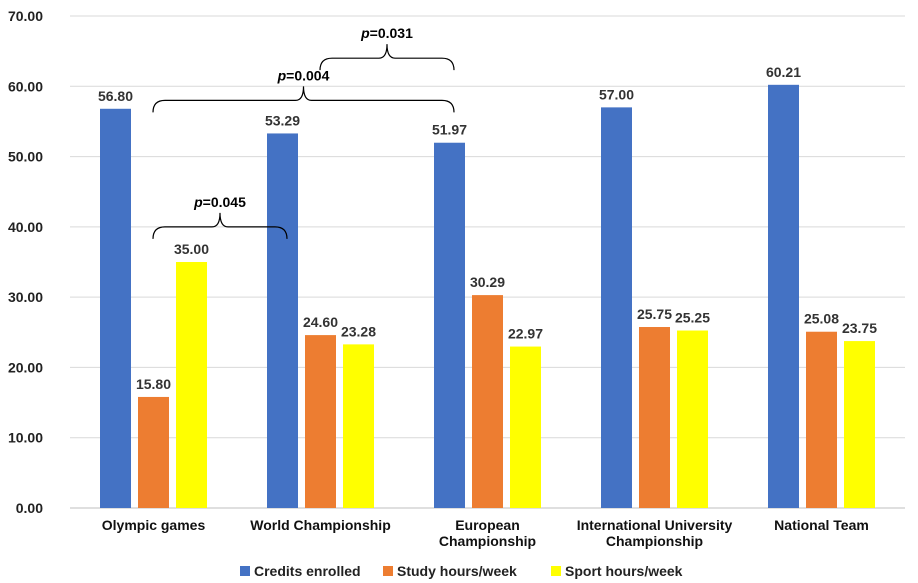 This screenshot has width=918, height=583. I want to click on data-label: 57.00, so click(616, 94).